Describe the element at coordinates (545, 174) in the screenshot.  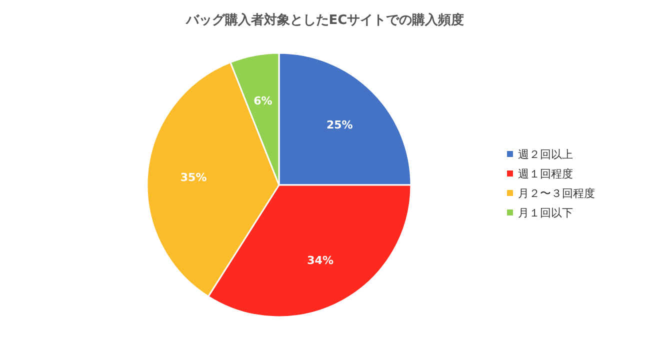
I see `legend-label: 週１回程度` at that location.